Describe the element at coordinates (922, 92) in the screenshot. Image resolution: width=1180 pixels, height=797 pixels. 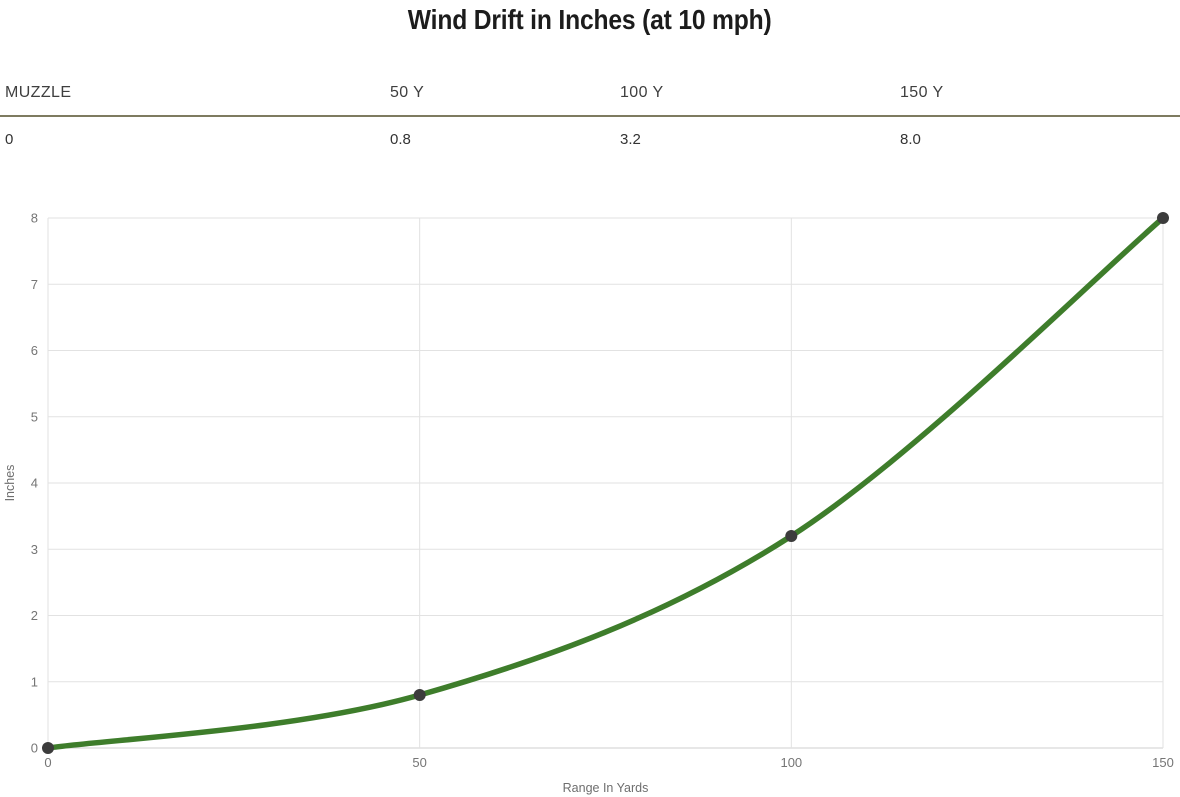
I see `table-header-cell-150y: 150 Y` at that location.